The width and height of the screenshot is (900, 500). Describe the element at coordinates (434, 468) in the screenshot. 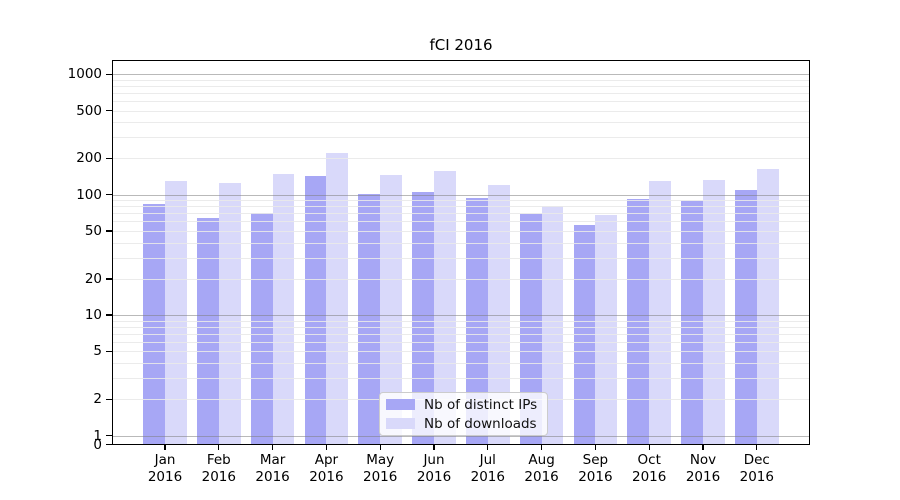

I see `x-tick-label: Jun 2016` at that location.